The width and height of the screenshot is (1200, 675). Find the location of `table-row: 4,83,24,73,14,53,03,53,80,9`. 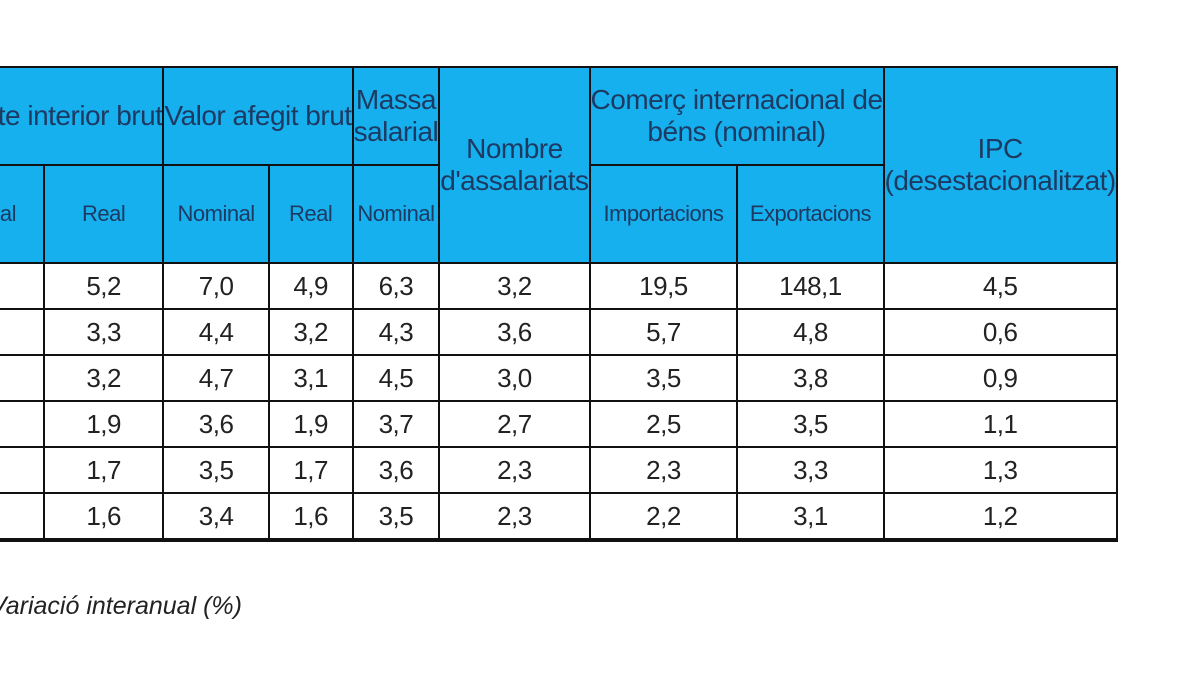

table-row: 4,83,24,73,14,53,03,53,80,9 is located at coordinates (559, 378).